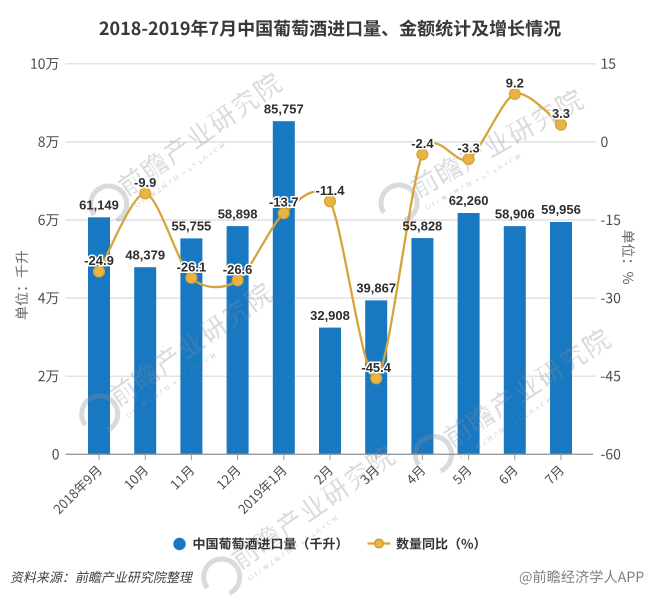 Image resolution: width=650 pixels, height=604 pixels. What do you see at coordinates (99, 205) in the screenshot?
I see `svg-text: 61,149` at bounding box center [99, 205].